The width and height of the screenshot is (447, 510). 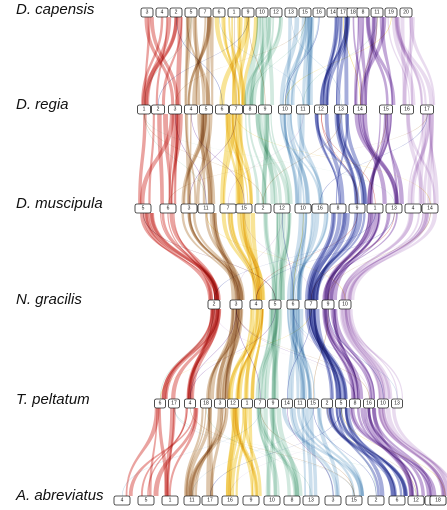 What do you see at coordinates (42, 104) in the screenshot?
I see `species-label: D. regia` at bounding box center [42, 104].